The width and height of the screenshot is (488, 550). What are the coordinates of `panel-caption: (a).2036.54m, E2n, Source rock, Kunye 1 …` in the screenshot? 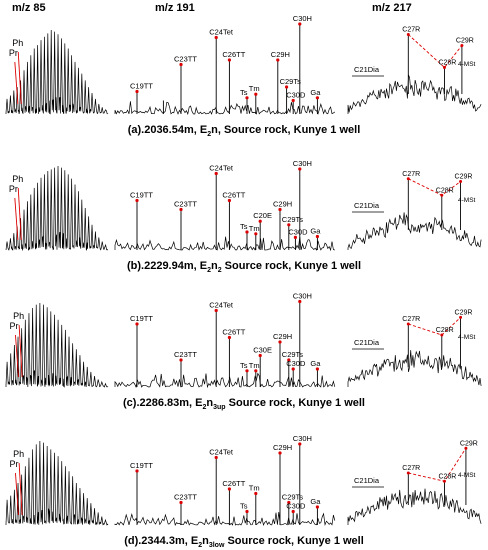 It's located at (244, 131).